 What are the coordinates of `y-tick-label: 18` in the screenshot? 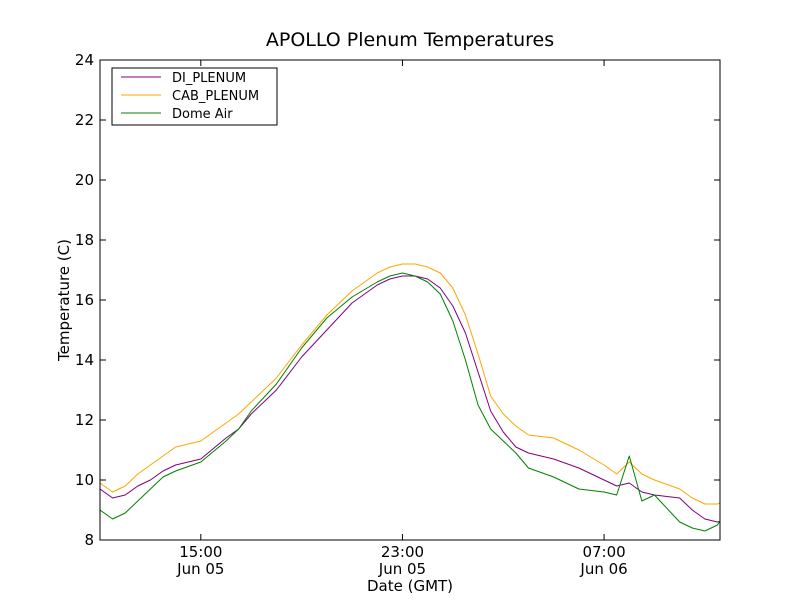 It's located at (84, 240).